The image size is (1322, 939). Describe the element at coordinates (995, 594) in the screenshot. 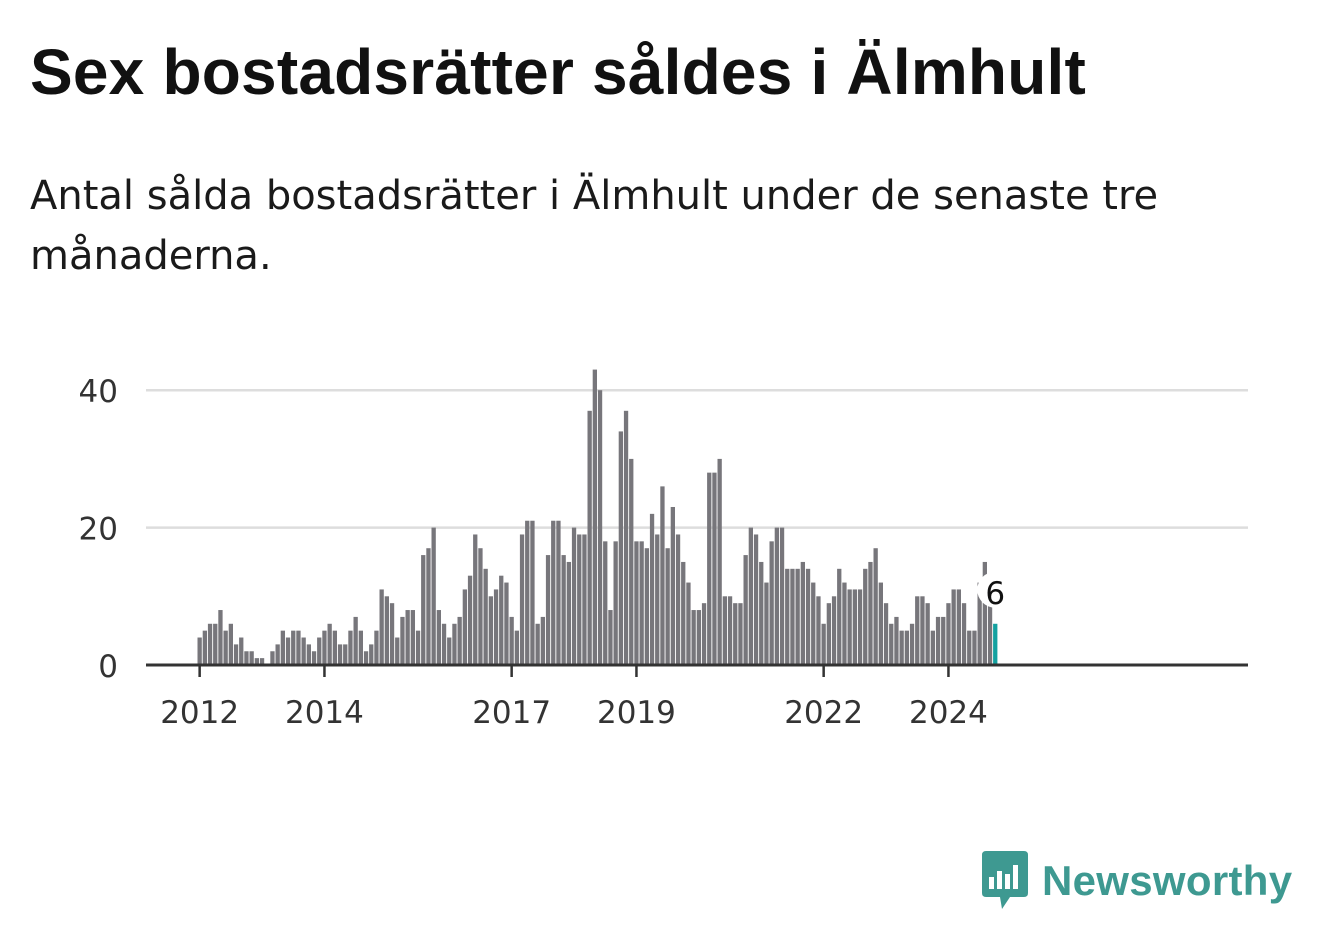

I see `latest-value-label: 6` at that location.